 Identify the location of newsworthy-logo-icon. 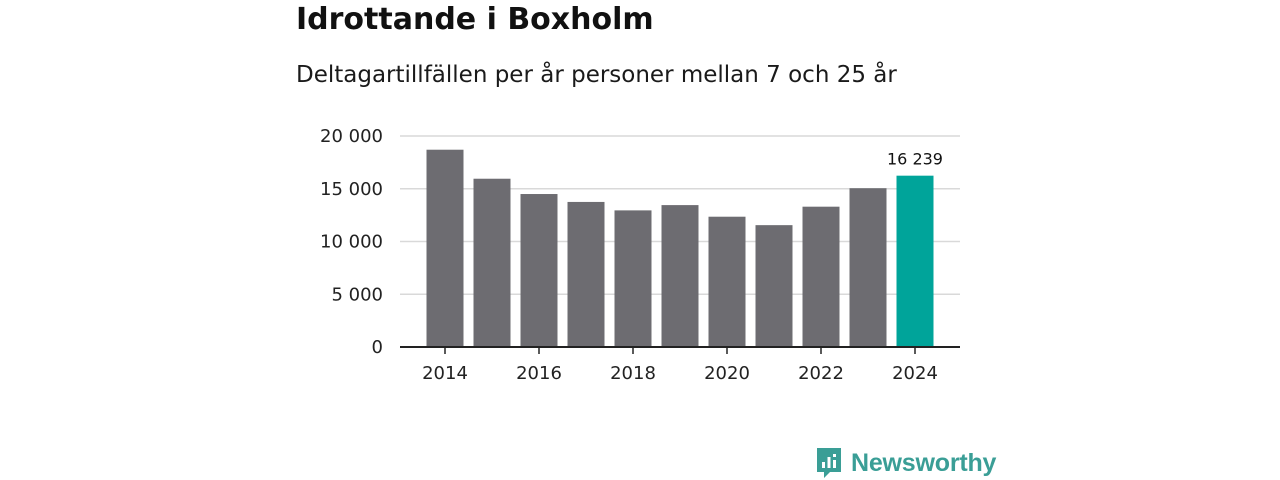
(829, 463).